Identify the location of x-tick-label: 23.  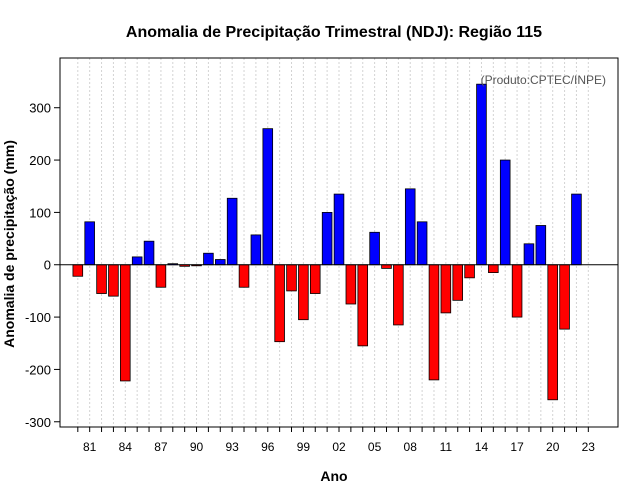
(589, 447).